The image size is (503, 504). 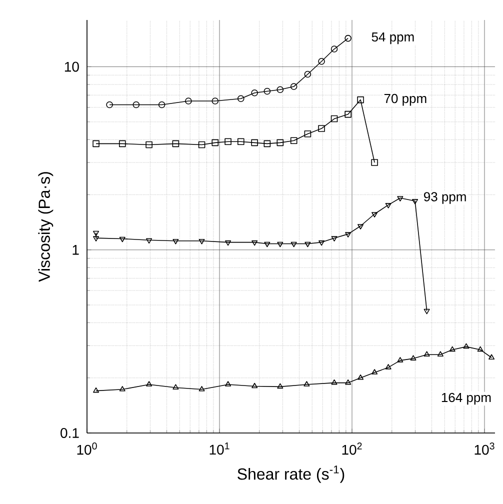 What do you see at coordinates (352, 448) in the screenshot?
I see `x-tick-label: 10$^{2}$` at bounding box center [352, 448].